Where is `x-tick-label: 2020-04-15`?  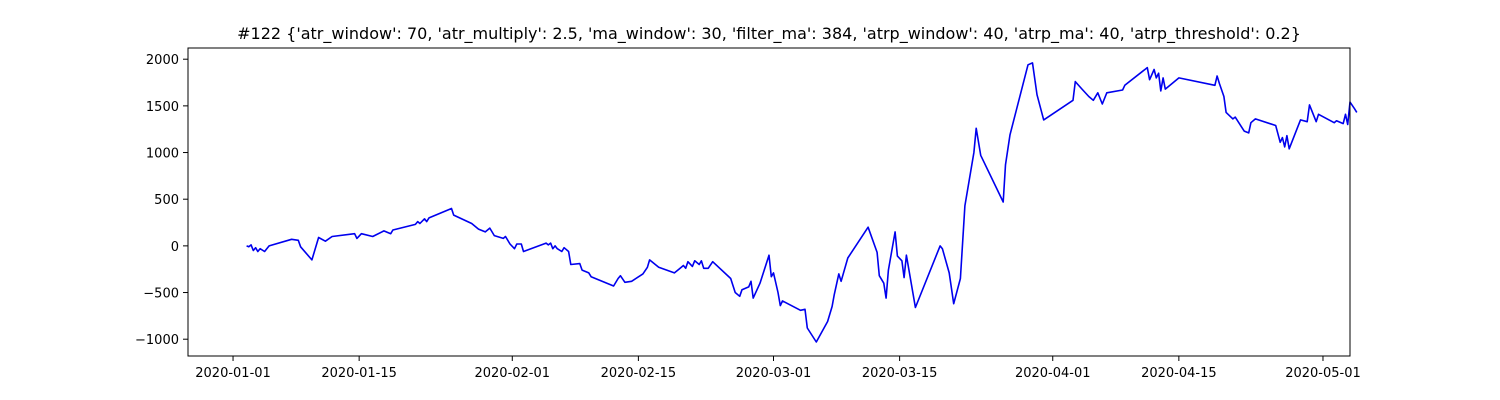
x-tick-label: 2020-04-15 is located at coordinates (1179, 373).